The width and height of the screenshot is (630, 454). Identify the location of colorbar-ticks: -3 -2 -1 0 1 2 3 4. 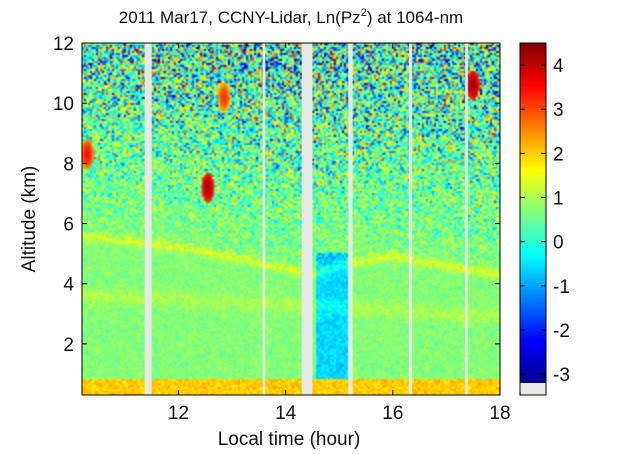
(545, 221).